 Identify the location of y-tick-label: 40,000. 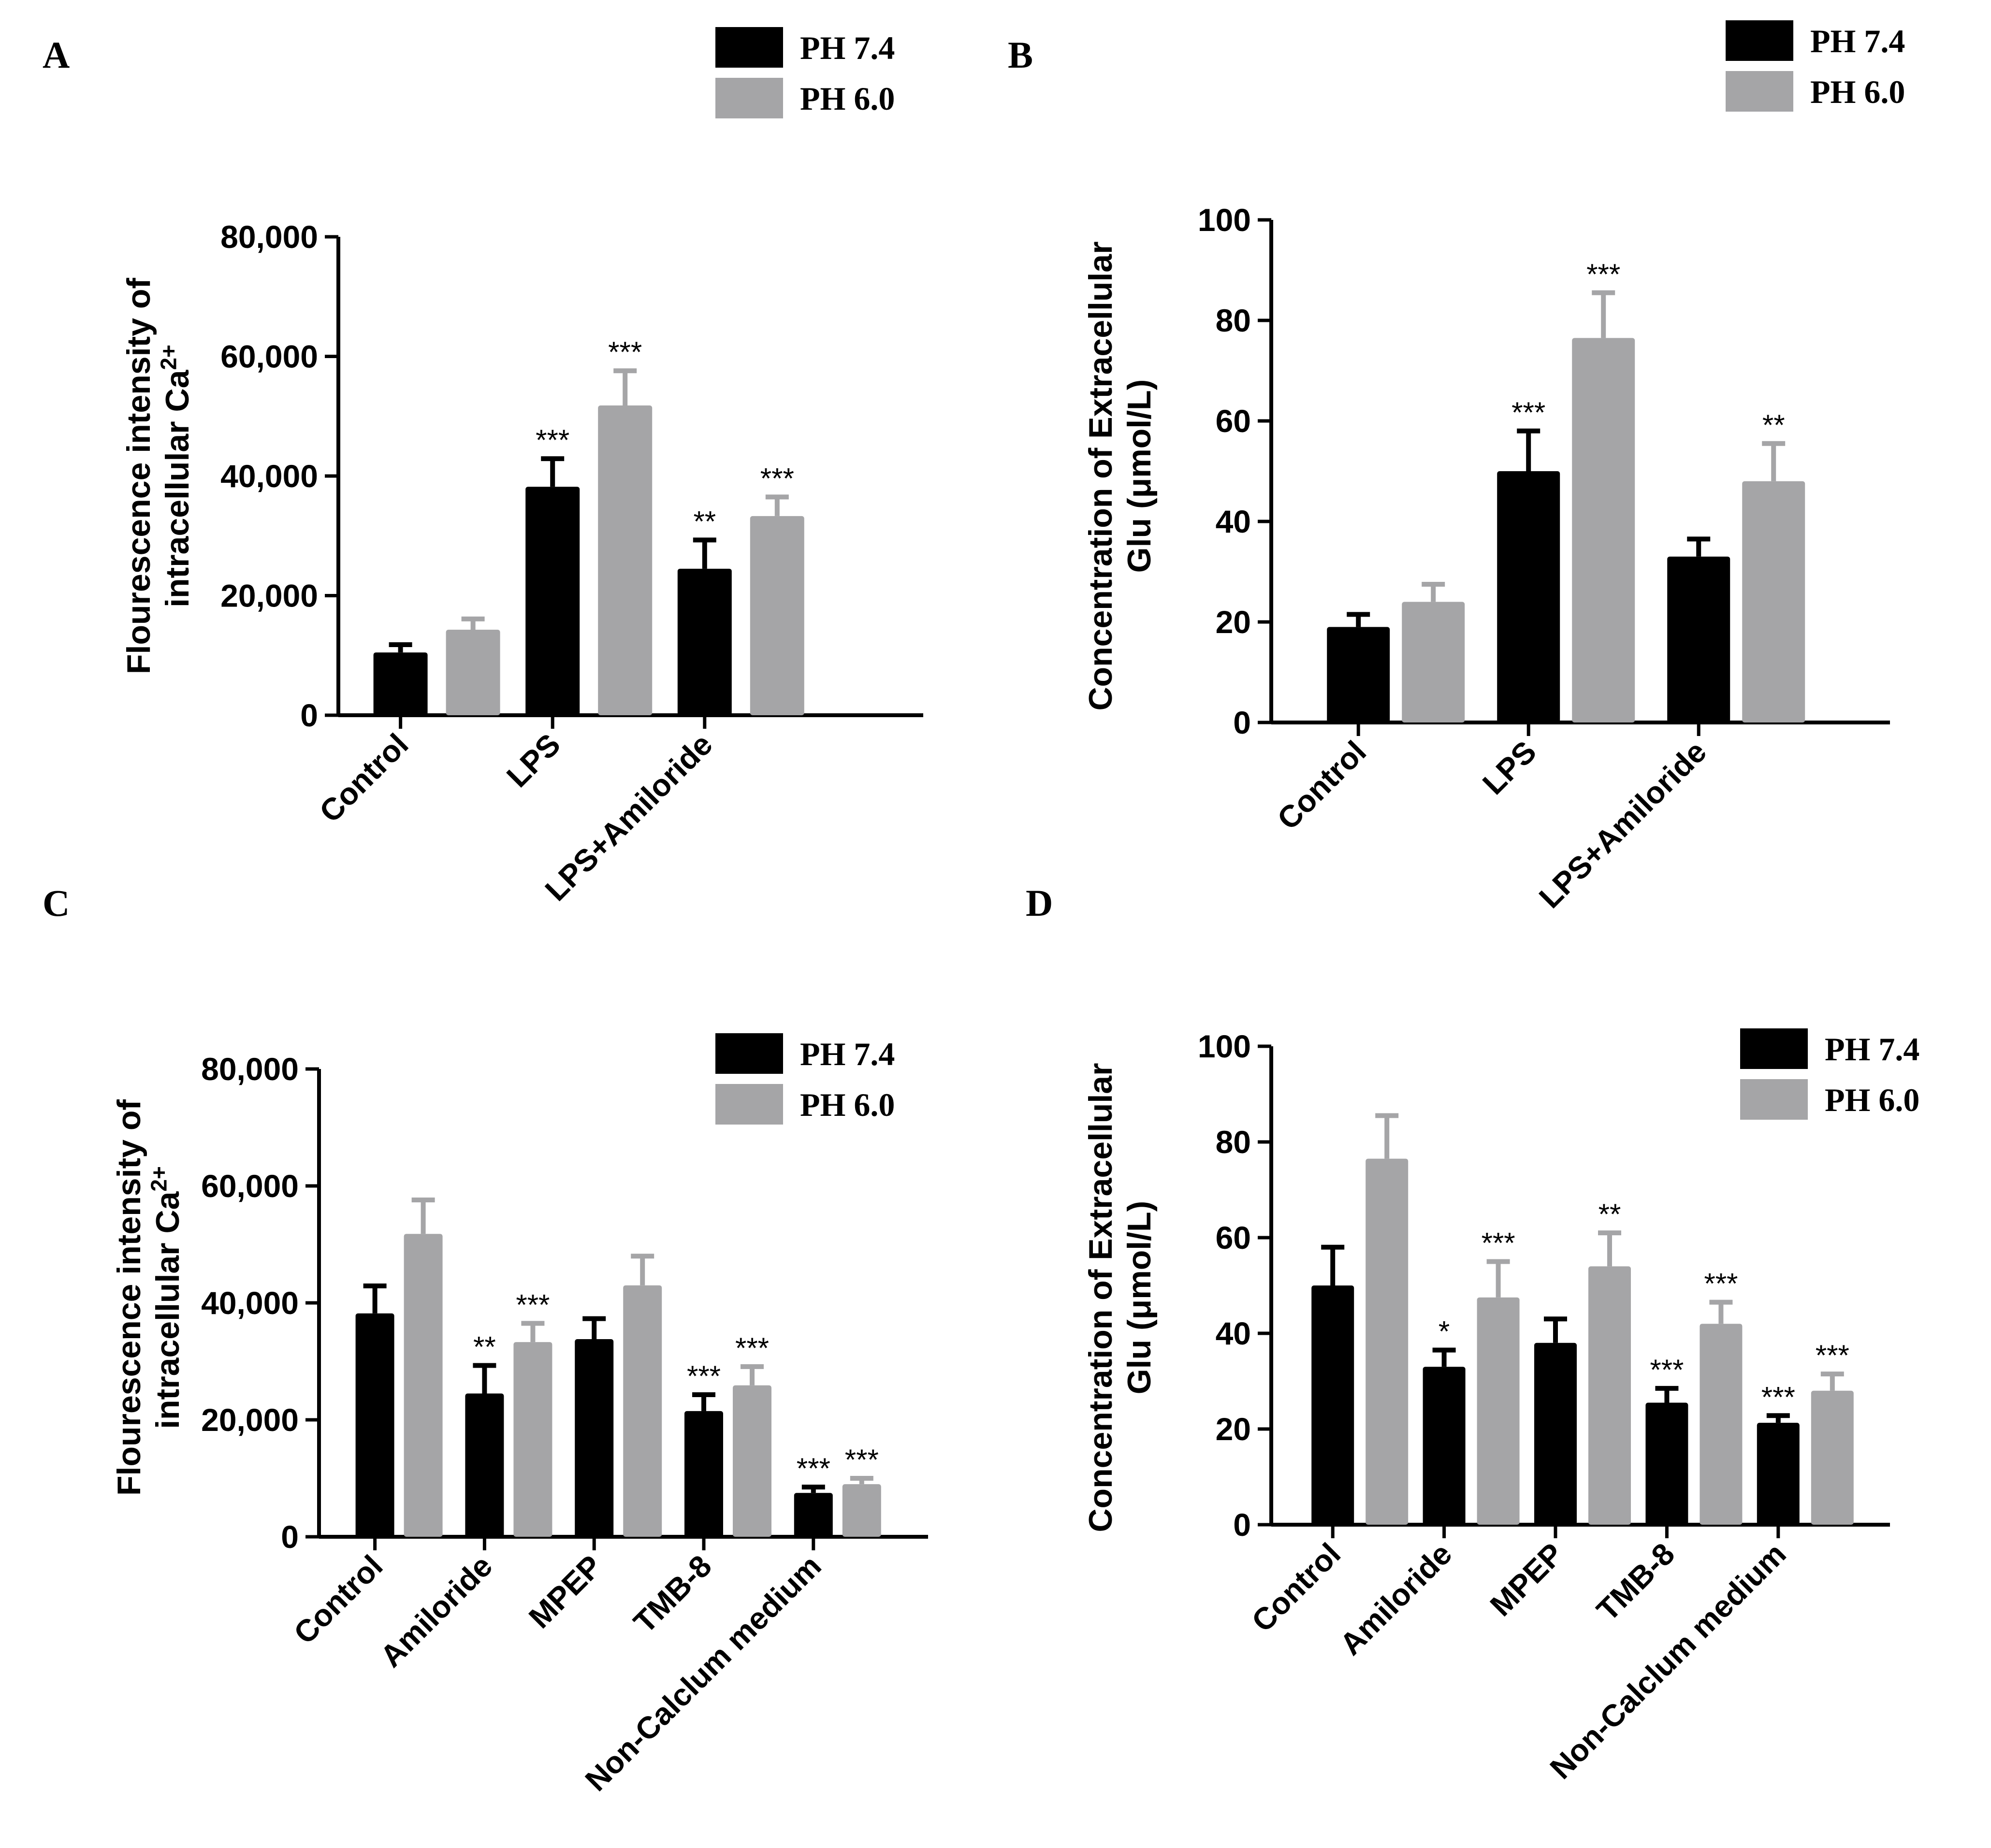
(250, 1303).